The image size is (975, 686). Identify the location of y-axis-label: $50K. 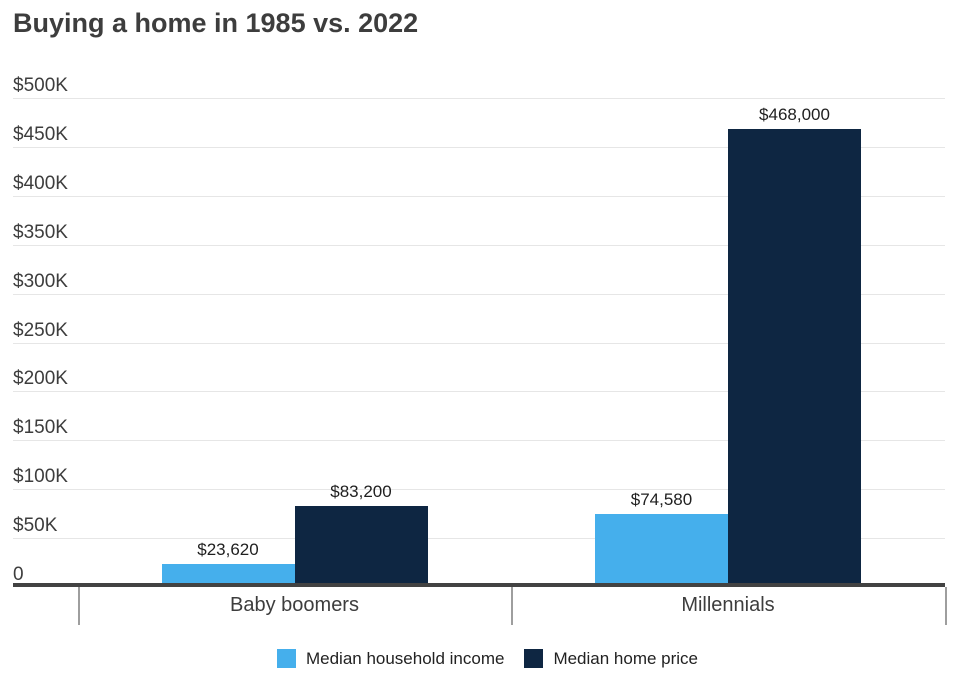
(35, 526).